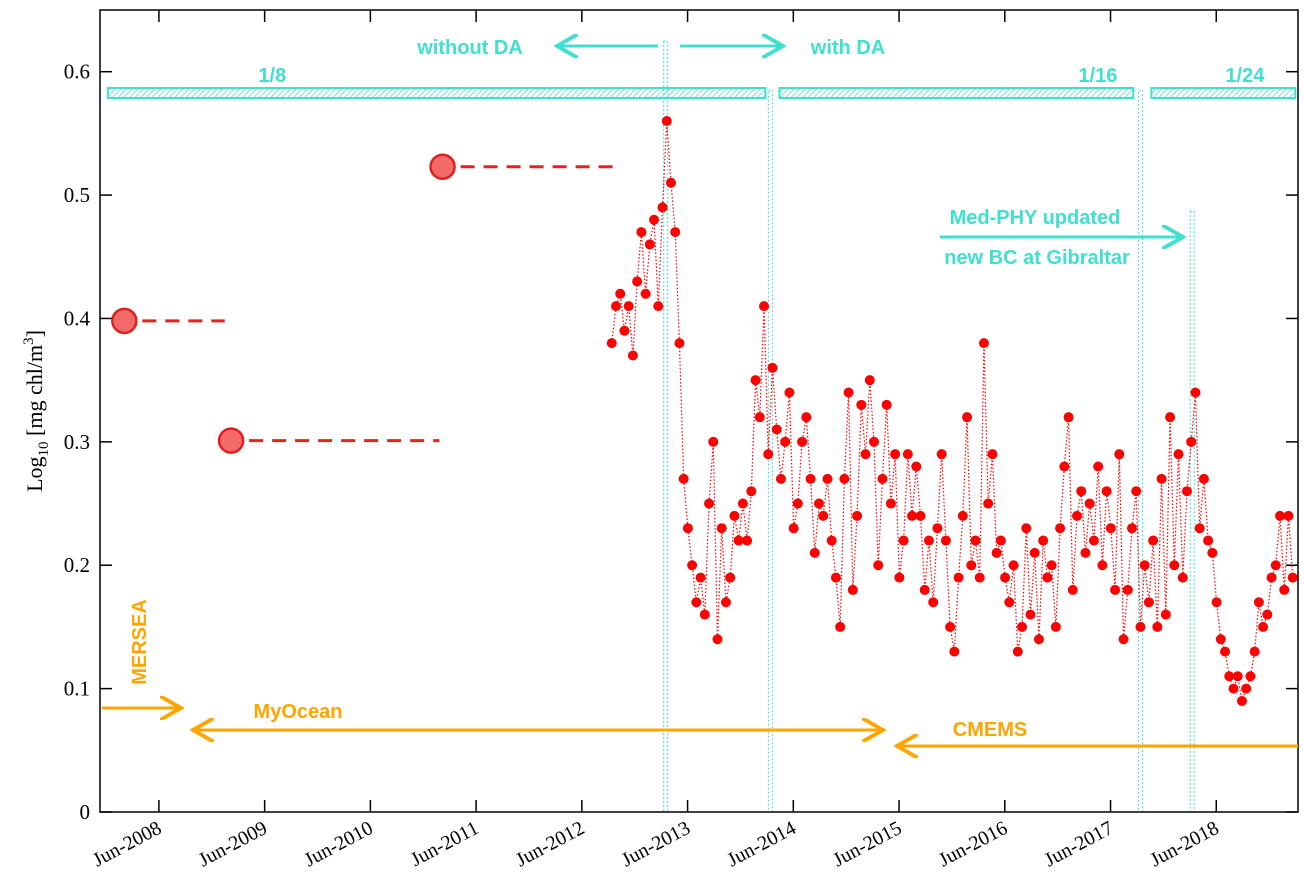  What do you see at coordinates (85, 812) in the screenshot?
I see `y-tick-label: 0` at bounding box center [85, 812].